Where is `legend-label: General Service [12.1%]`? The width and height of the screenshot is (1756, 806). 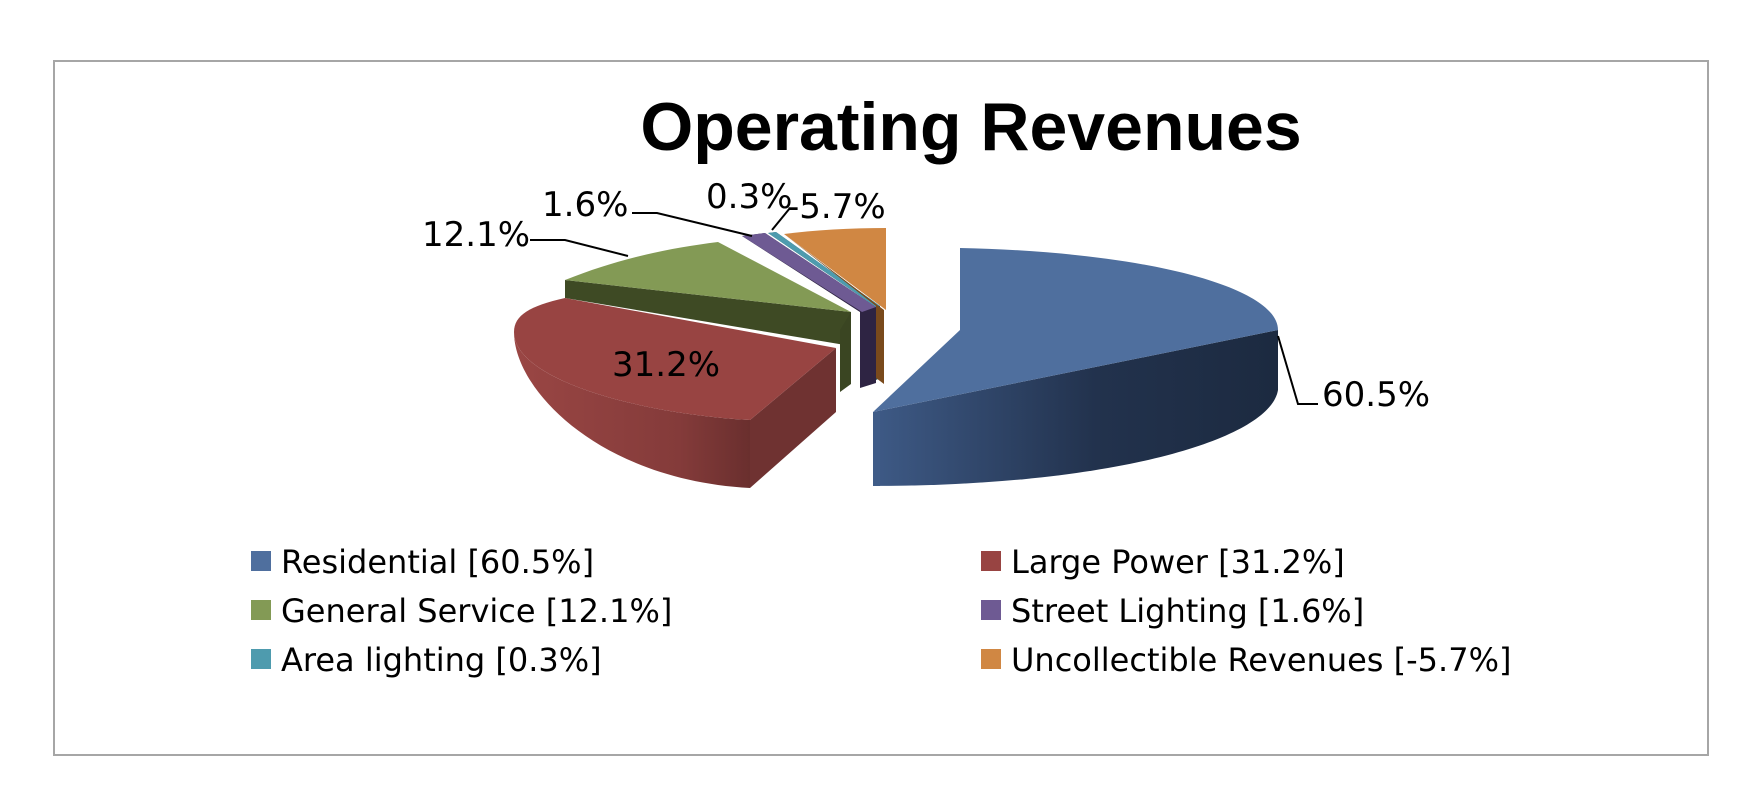 legend-label: General Service [12.1%] is located at coordinates (476, 611).